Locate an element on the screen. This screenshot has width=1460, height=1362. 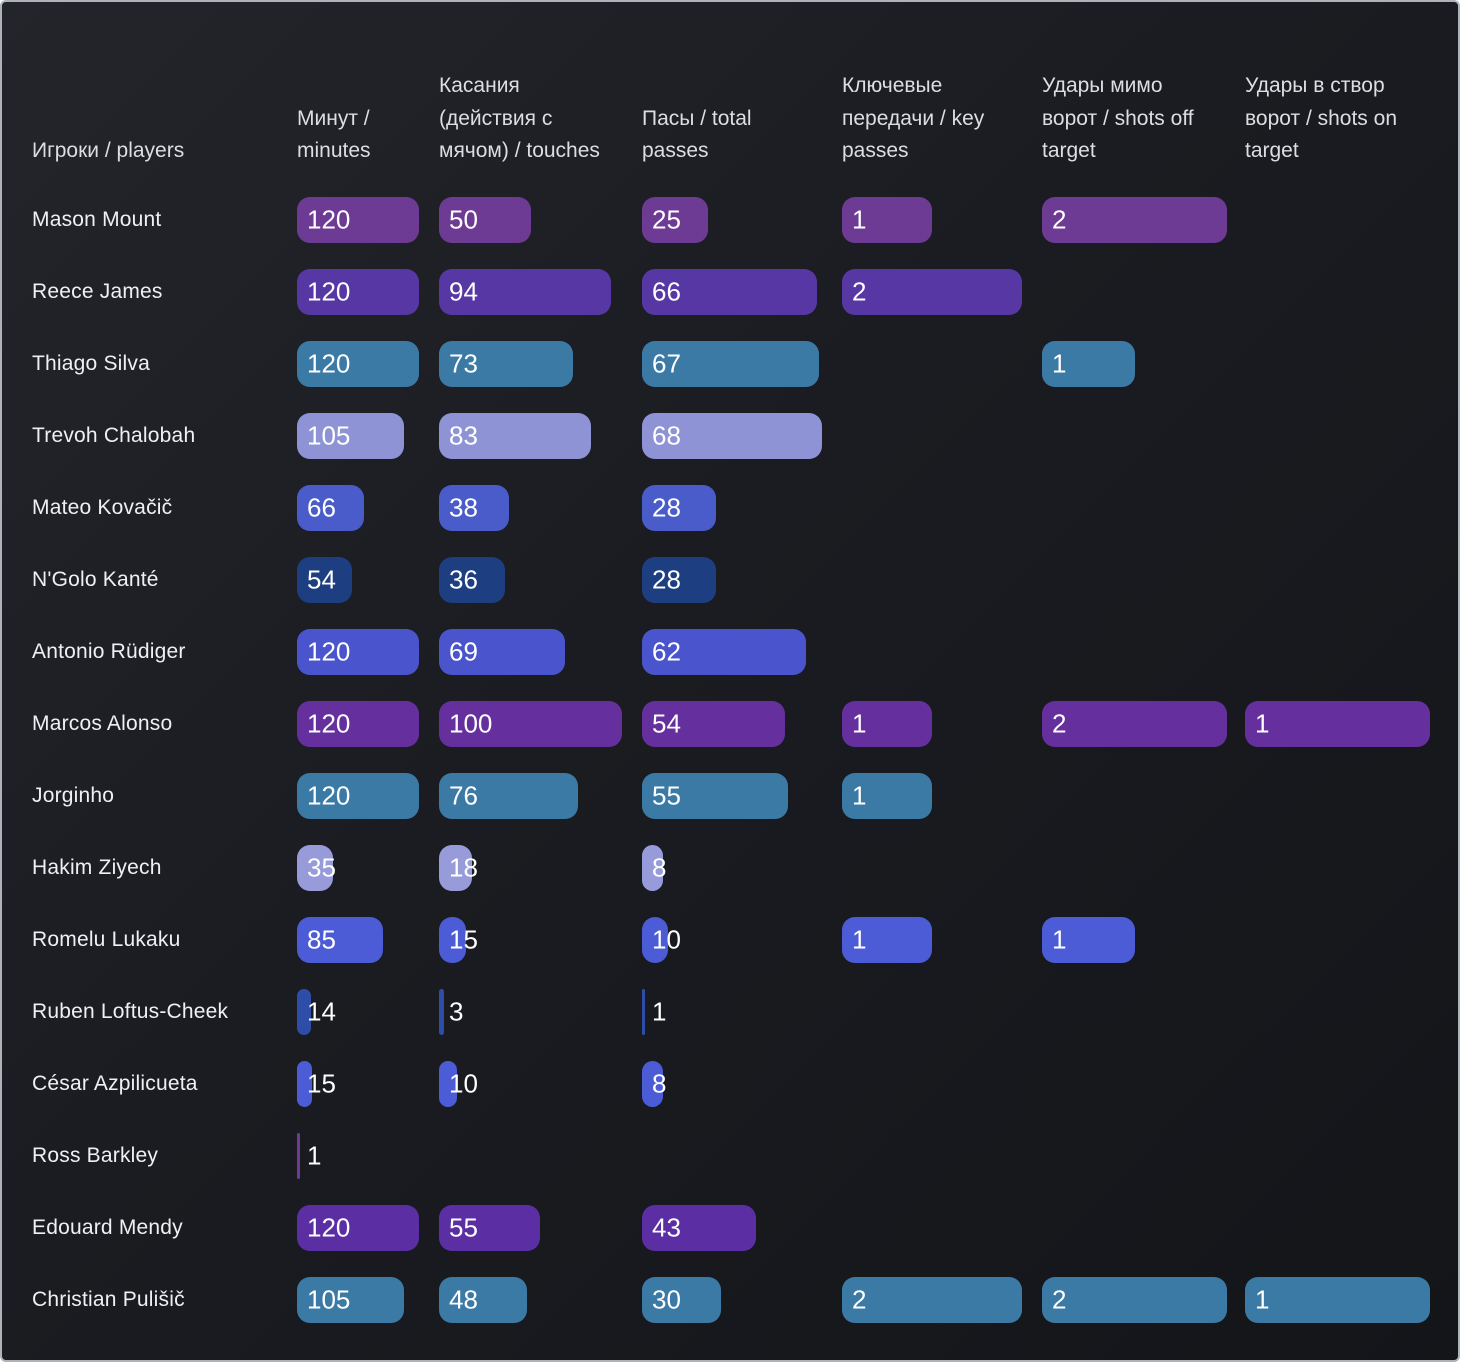
stat-cell-touches: 18 is located at coordinates (540, 868).